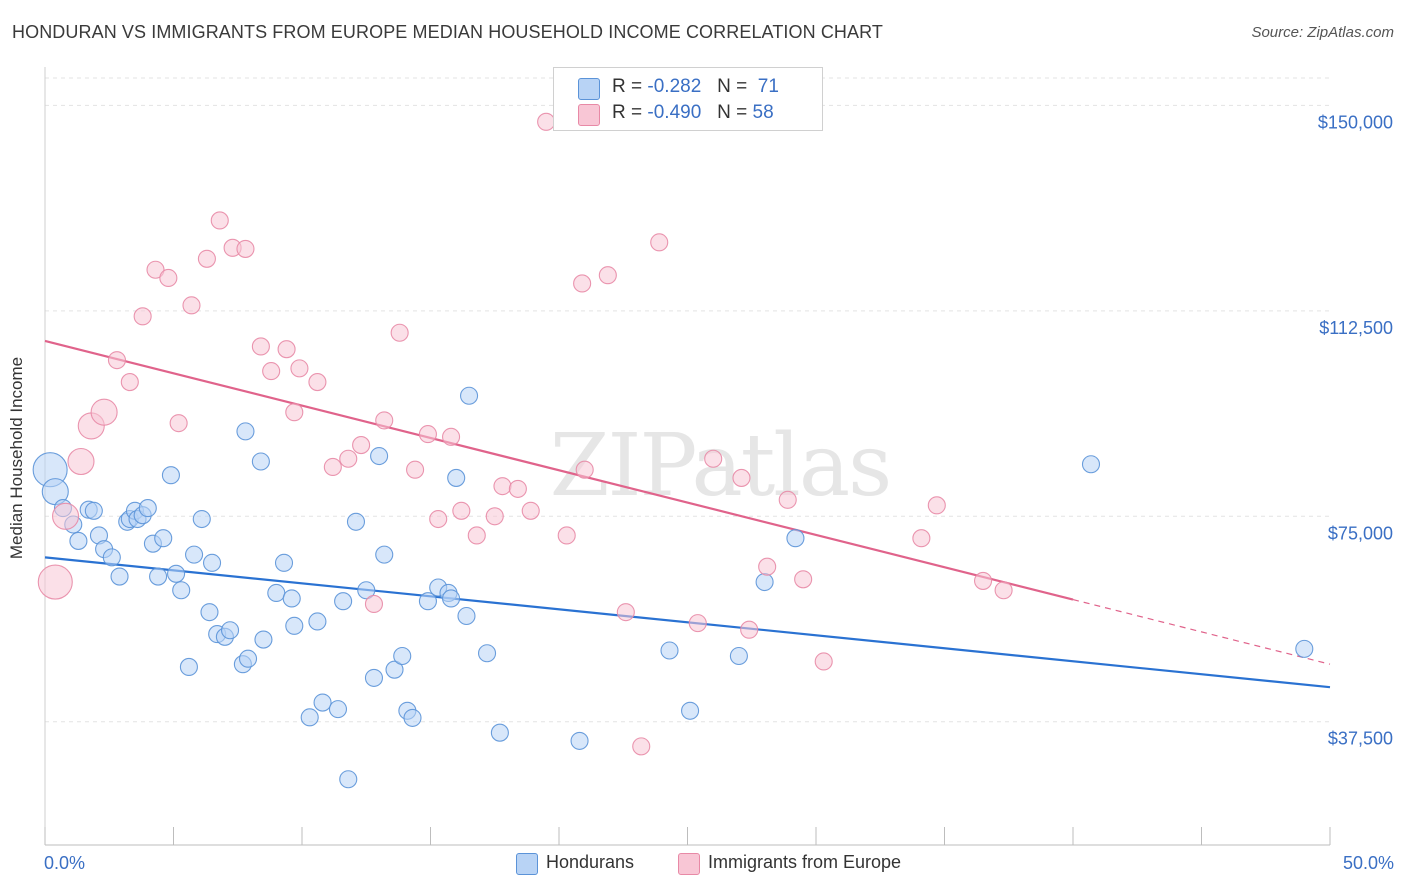  What do you see at coordinates (689, 864) in the screenshot?
I see `europe-legend-swatch` at bounding box center [689, 864].